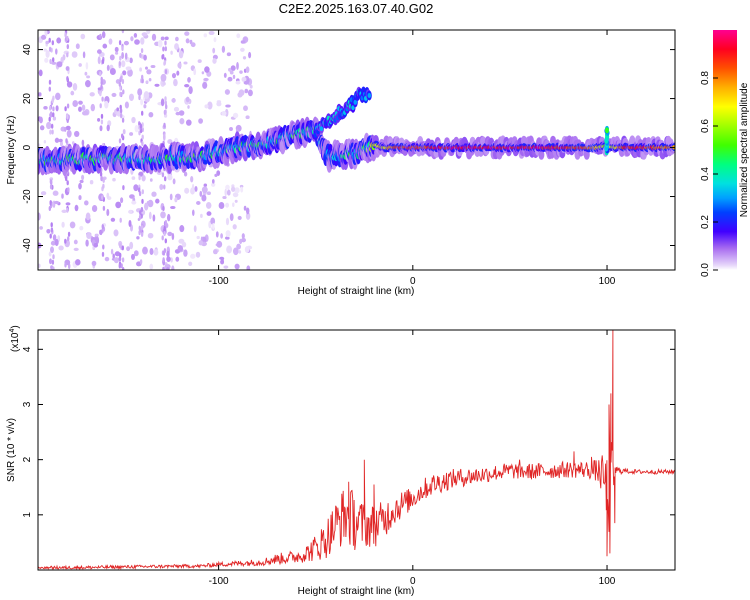  Describe the element at coordinates (356, 8) in the screenshot. I see `figure-title: C2E2.2025.163.07.40.G02` at that location.